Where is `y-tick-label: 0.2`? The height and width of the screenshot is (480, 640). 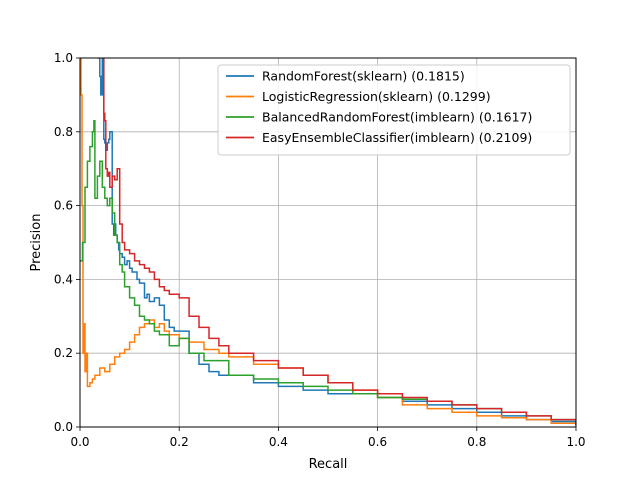 y-tick-label: 0.2 is located at coordinates (63, 353).